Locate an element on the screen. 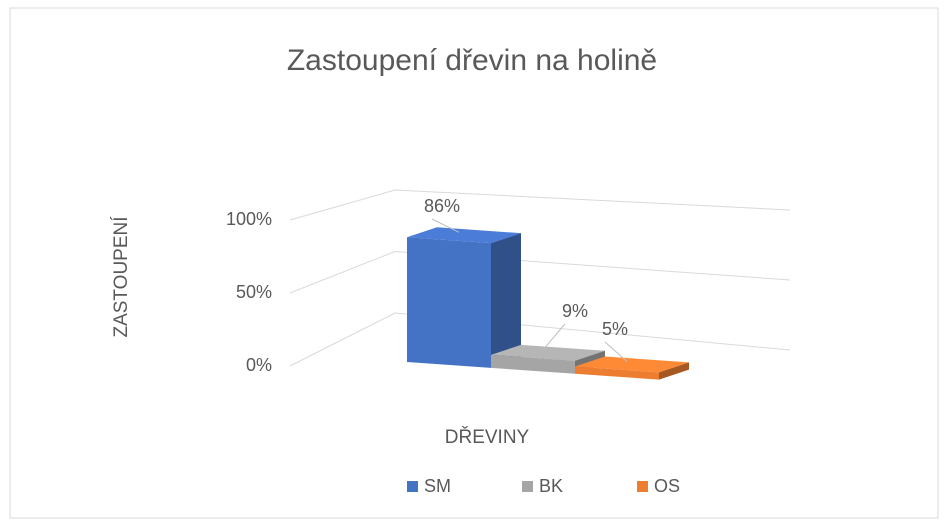 This screenshot has height=526, width=945. legend-label: BK is located at coordinates (551, 486).